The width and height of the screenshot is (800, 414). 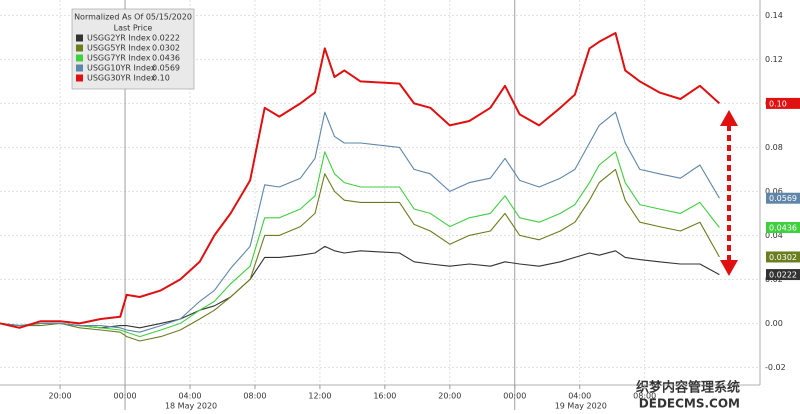 I want to click on legend-value: 0.10, so click(x=161, y=78).